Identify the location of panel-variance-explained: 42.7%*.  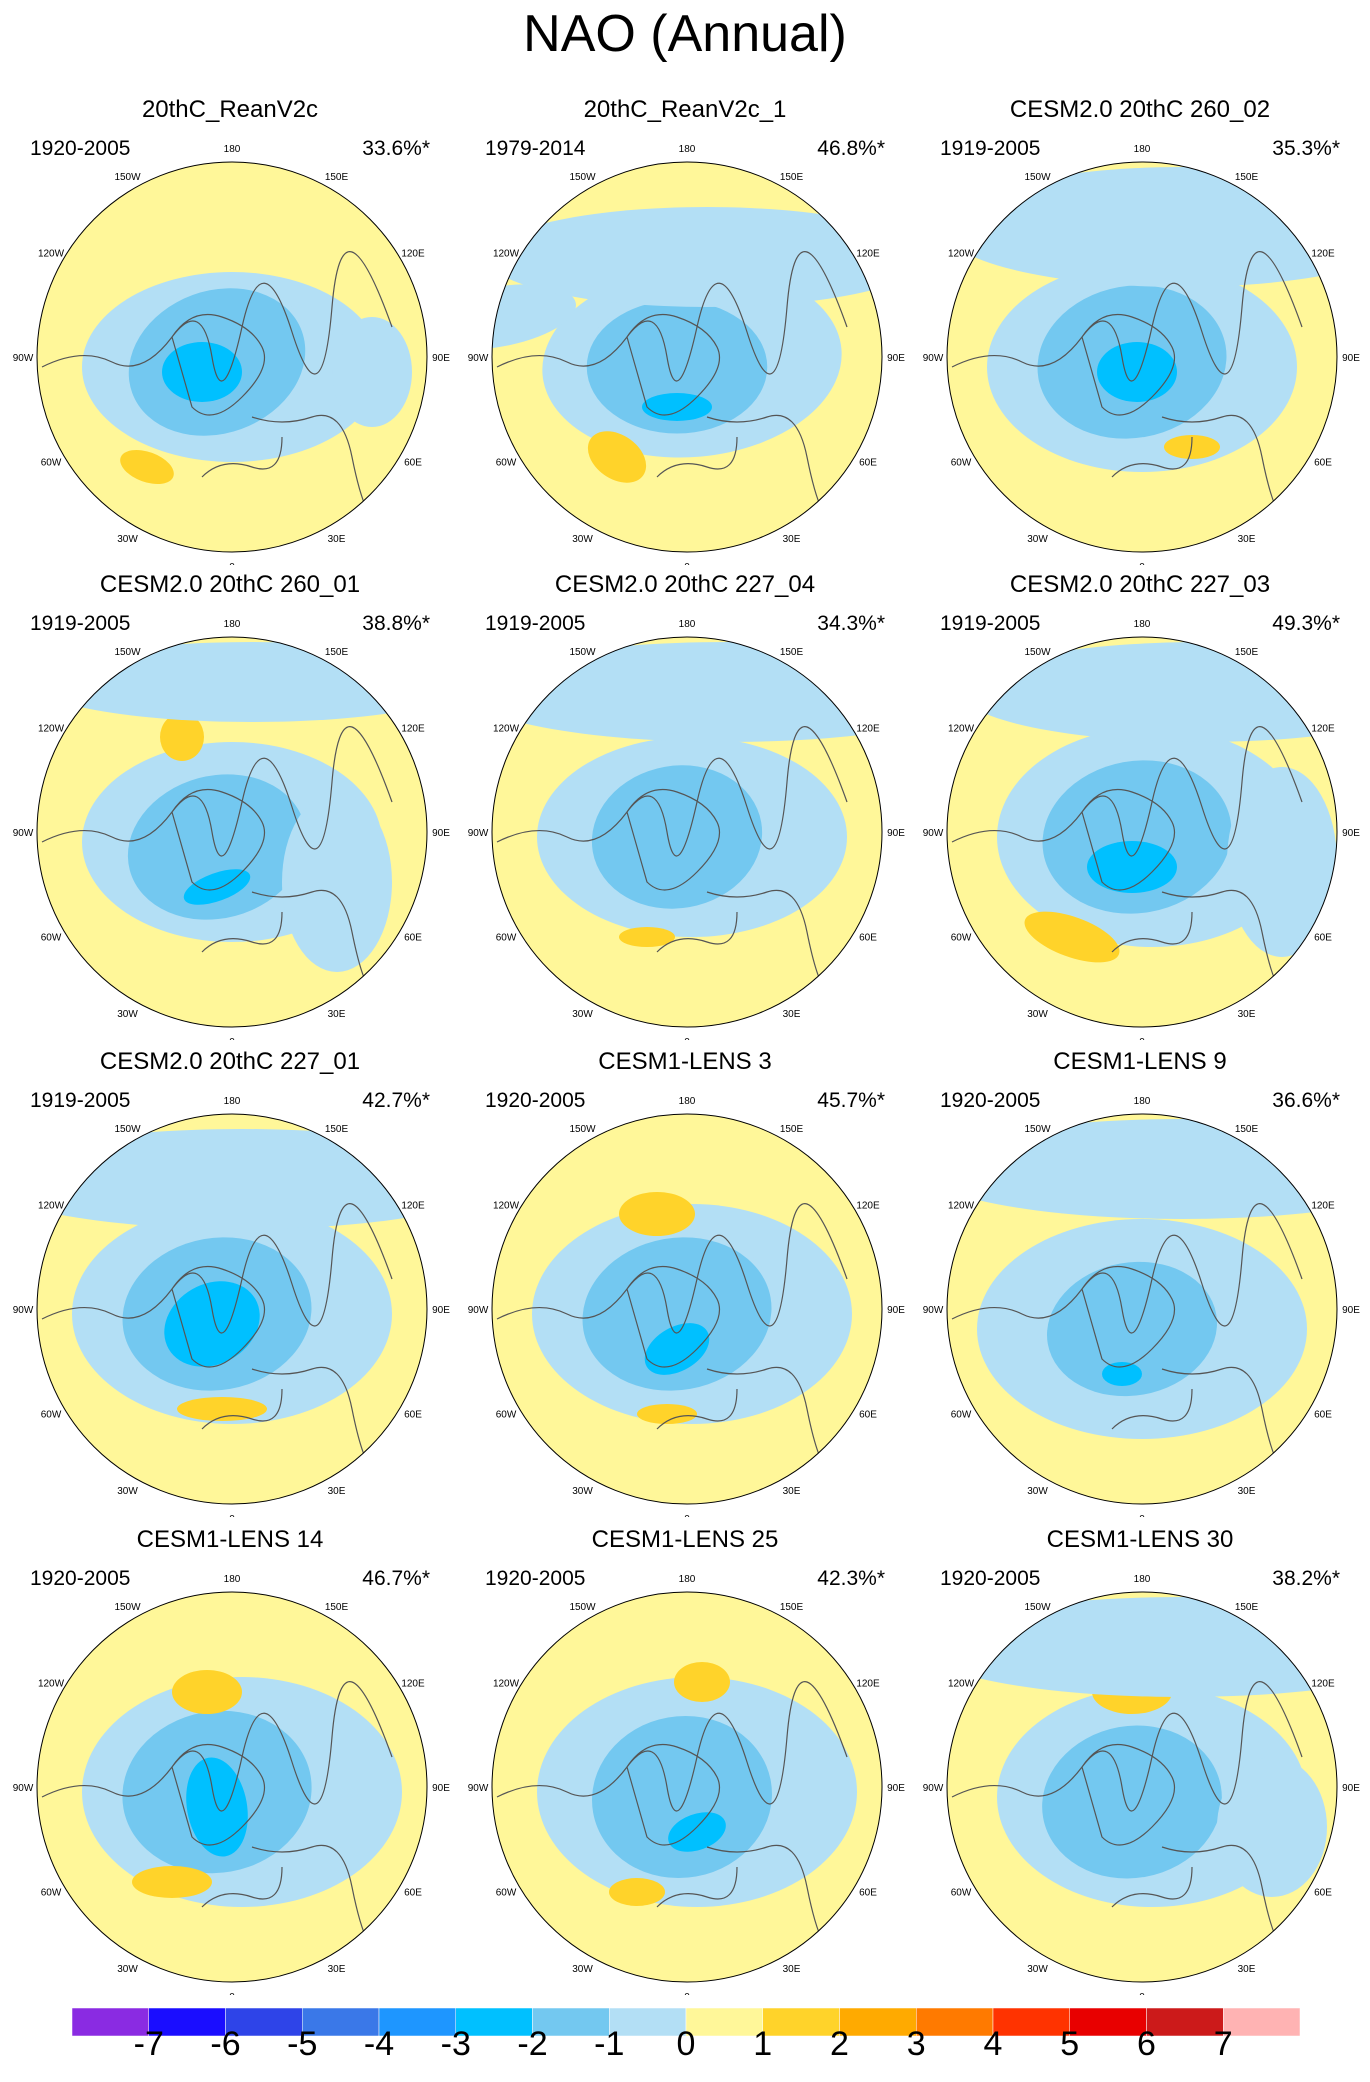
(396, 1100).